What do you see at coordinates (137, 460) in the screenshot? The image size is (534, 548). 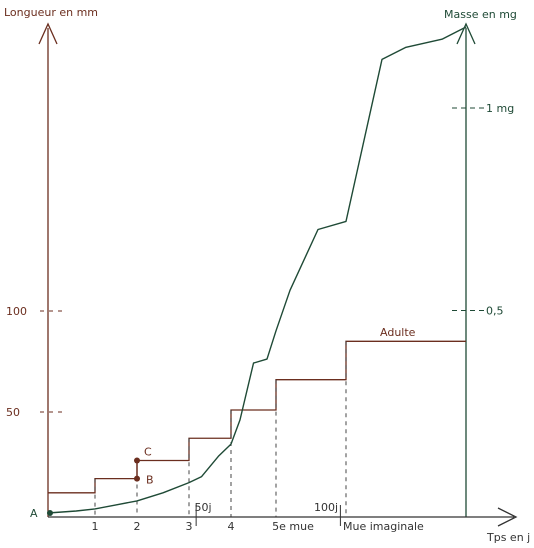 I see `point-c-marker` at bounding box center [137, 460].